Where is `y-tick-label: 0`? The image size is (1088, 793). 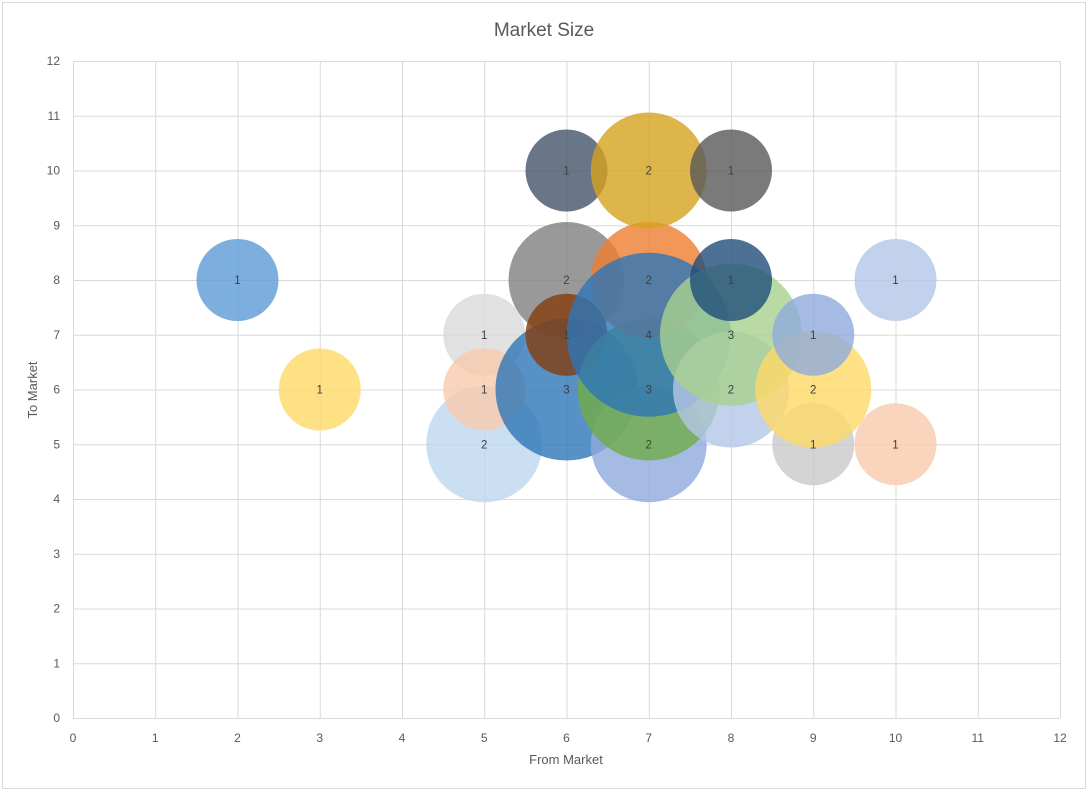
y-tick-label: 0 is located at coordinates (56, 718).